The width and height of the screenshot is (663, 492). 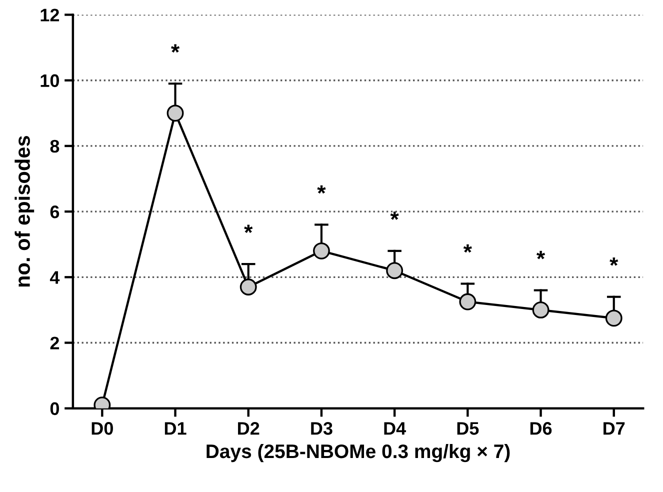 I want to click on x-tick-label: D6, so click(x=541, y=428).